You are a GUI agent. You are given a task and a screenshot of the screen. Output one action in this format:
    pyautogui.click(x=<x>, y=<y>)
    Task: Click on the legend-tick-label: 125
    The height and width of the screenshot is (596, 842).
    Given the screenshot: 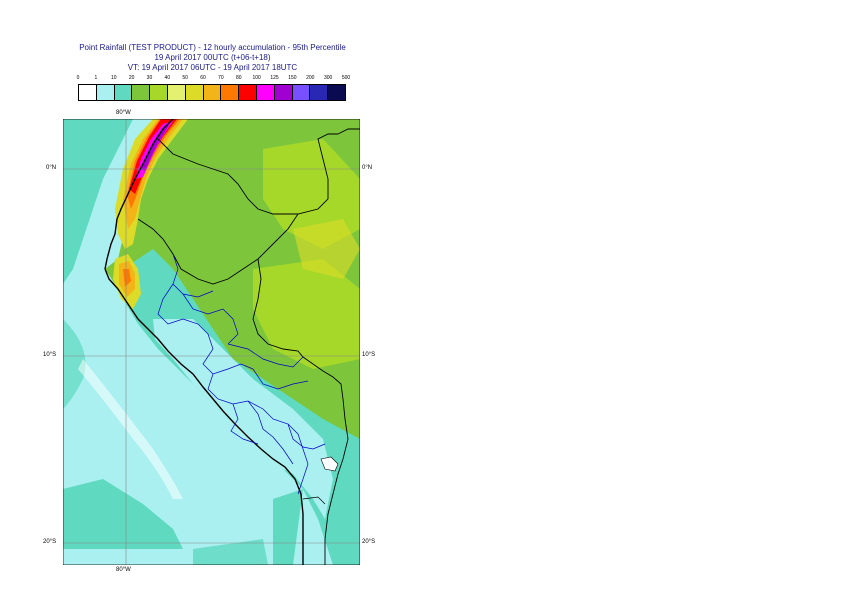 What is the action you would take?
    pyautogui.click(x=274, y=78)
    